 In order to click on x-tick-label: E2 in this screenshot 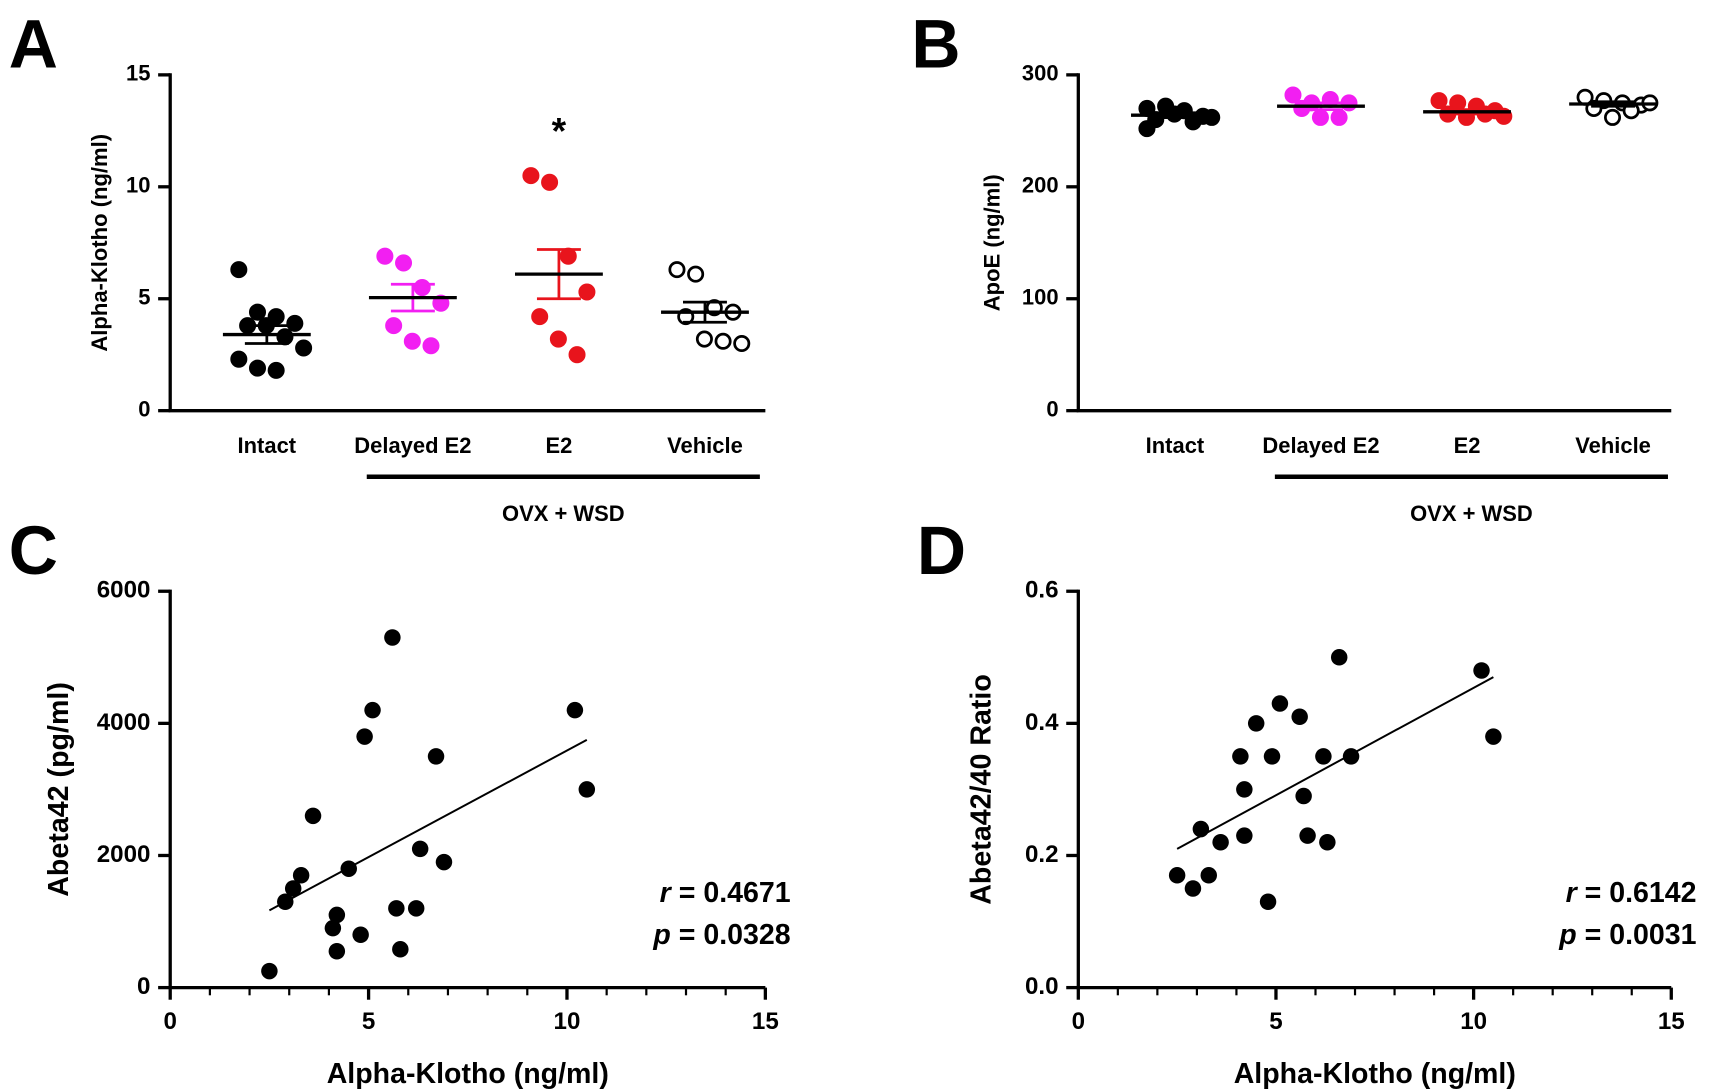, I will do `click(1467, 445)`.